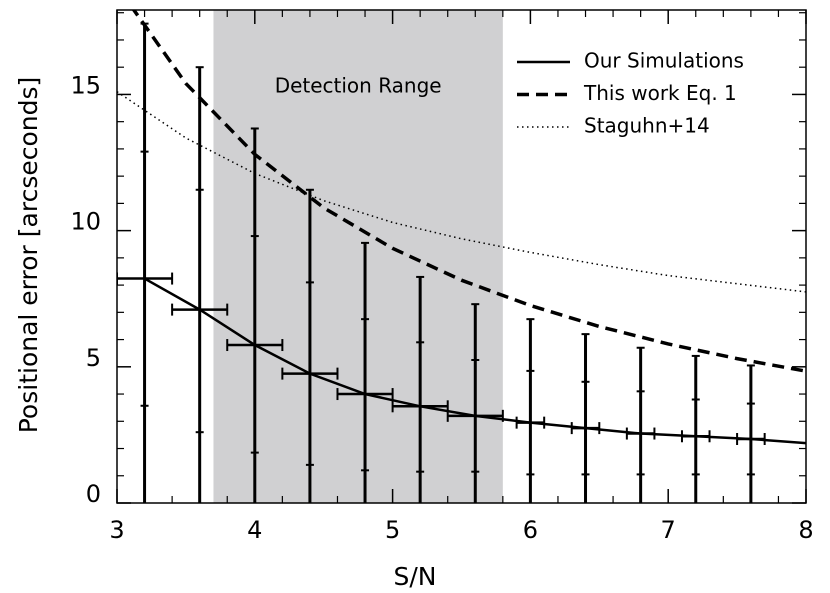 Image resolution: width=830 pixels, height=593 pixels. Describe the element at coordinates (93, 494) in the screenshot. I see `y-tick-label: 0` at that location.